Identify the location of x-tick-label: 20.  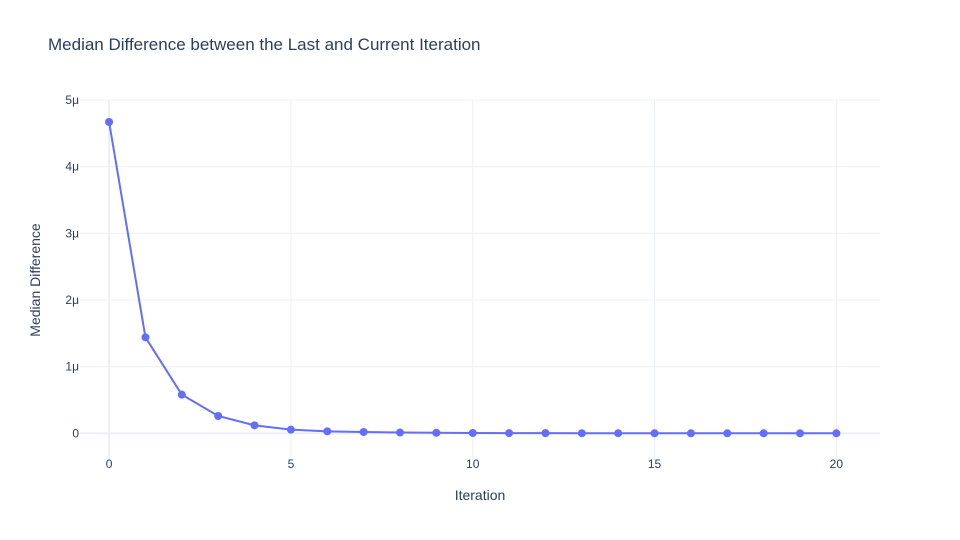
(837, 464).